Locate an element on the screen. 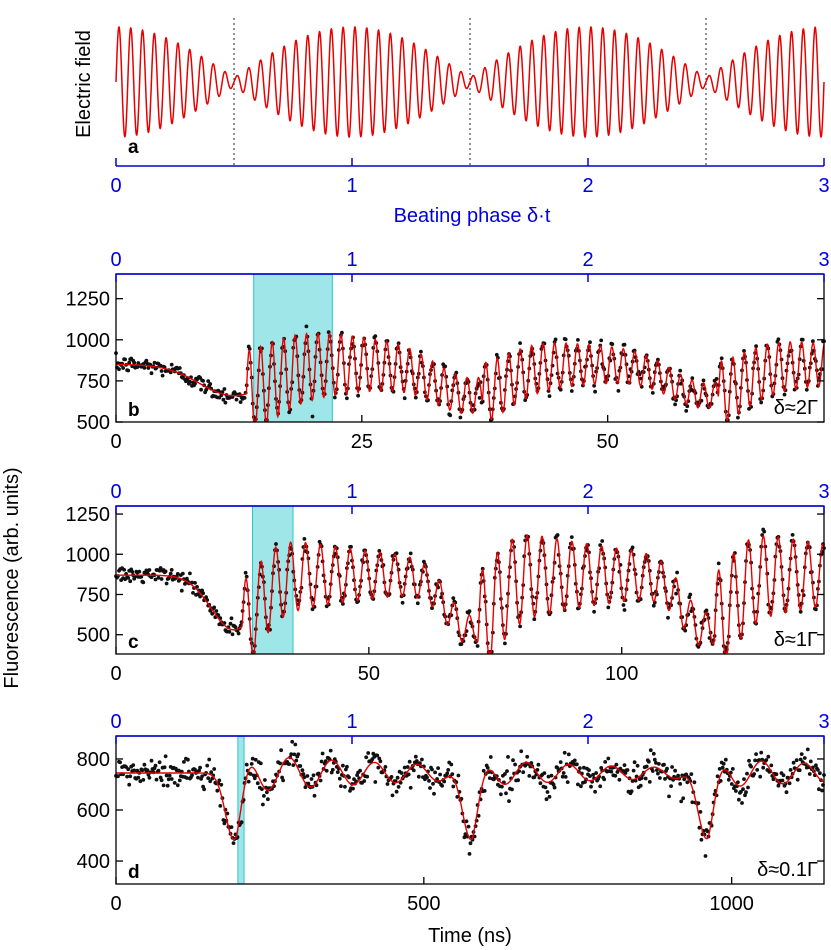 This screenshot has height=950, width=831. y-tick-label: 1000 is located at coordinates (88, 555).